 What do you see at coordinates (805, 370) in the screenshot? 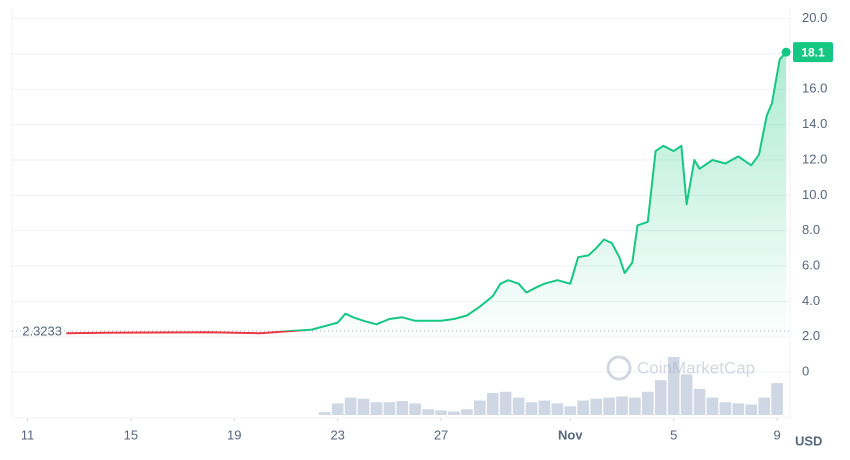
I see `y-tick-label: 0` at bounding box center [805, 370].